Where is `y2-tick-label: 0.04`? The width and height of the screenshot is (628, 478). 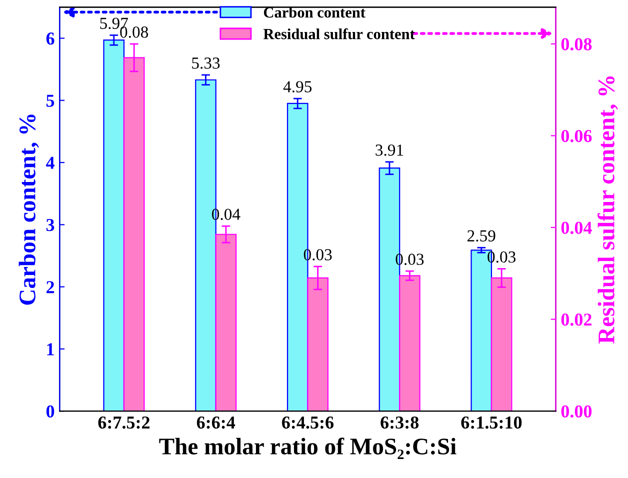 y2-tick-label: 0.04 is located at coordinates (576, 228).